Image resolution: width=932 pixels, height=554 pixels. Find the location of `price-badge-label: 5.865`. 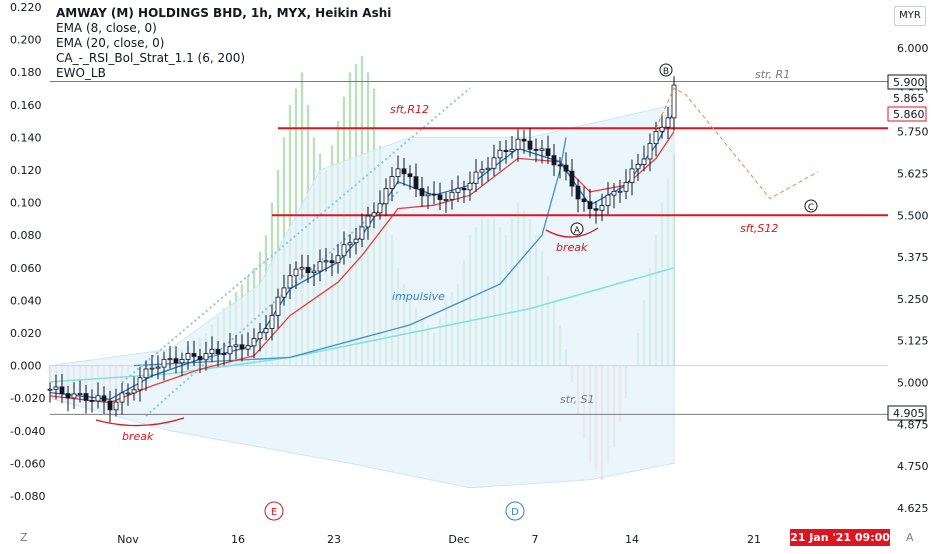

price-badge-label: 5.865 is located at coordinates (909, 98).